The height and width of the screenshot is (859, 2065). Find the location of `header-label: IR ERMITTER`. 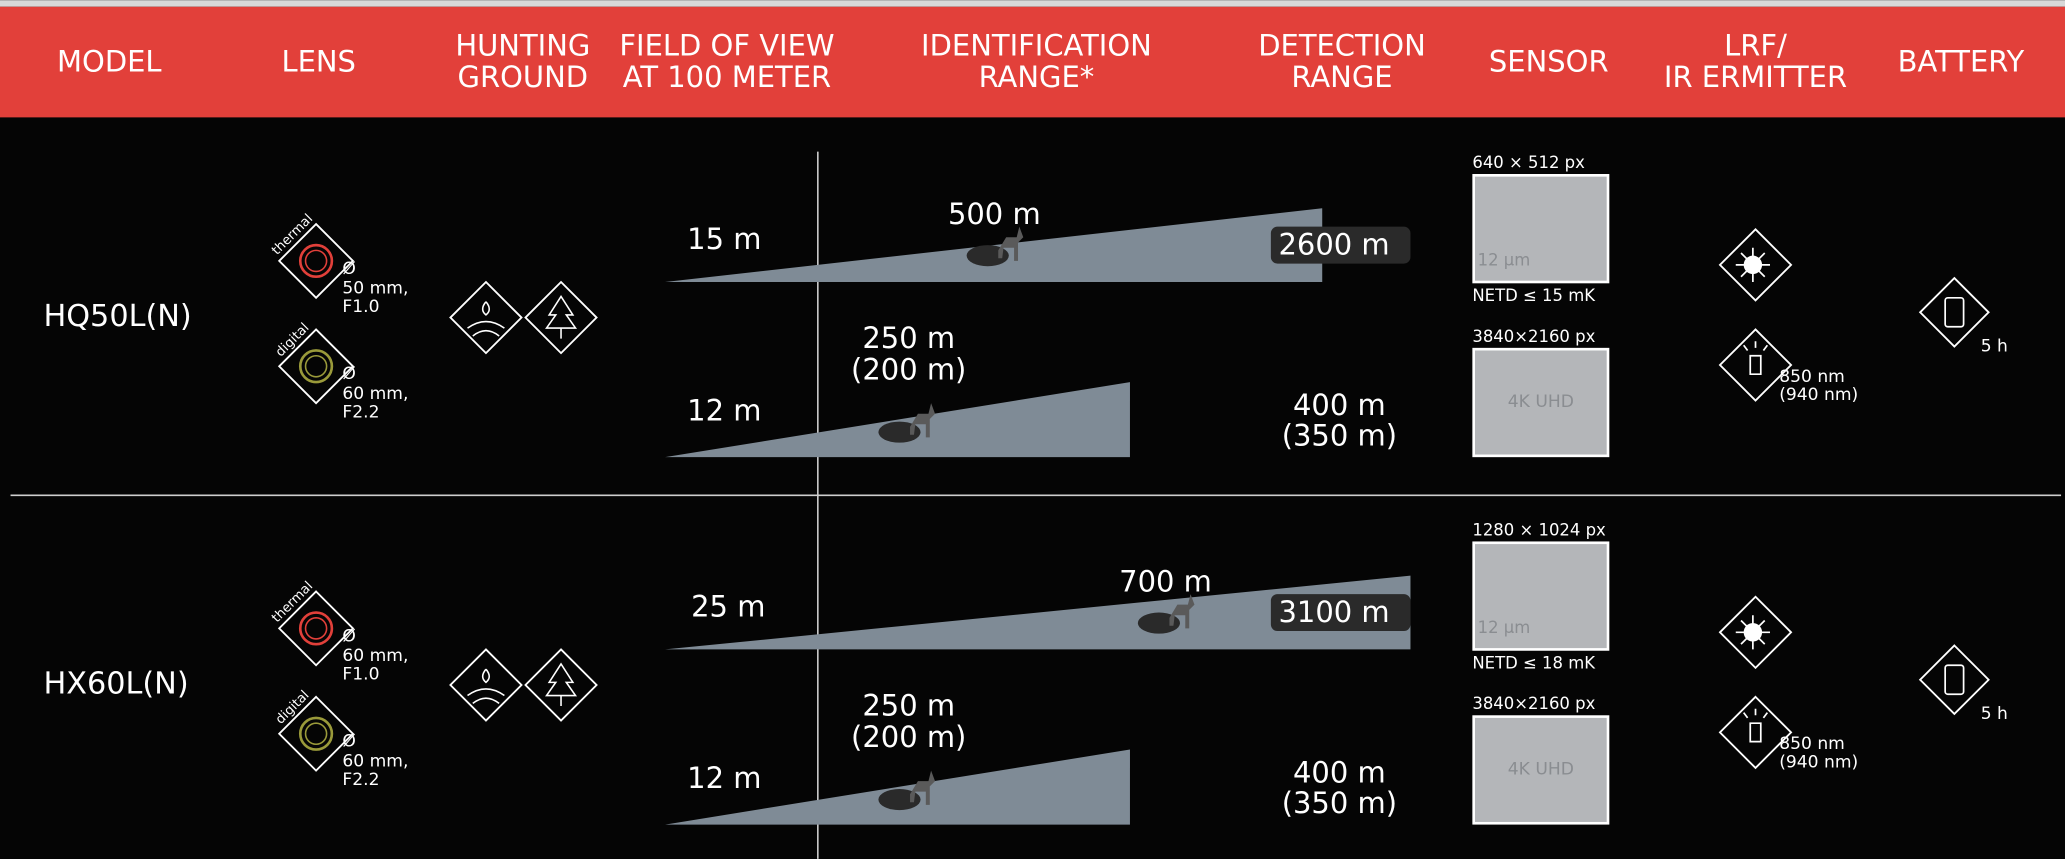

header-label: IR ERMITTER is located at coordinates (1755, 77).